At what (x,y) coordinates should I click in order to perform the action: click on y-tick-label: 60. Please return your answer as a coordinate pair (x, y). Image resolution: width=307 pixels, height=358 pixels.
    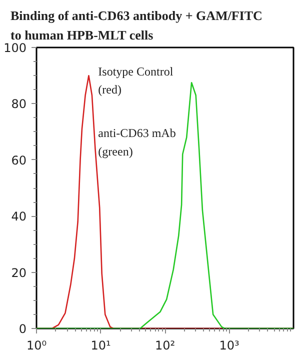
    Looking at the image, I should click on (19, 160).